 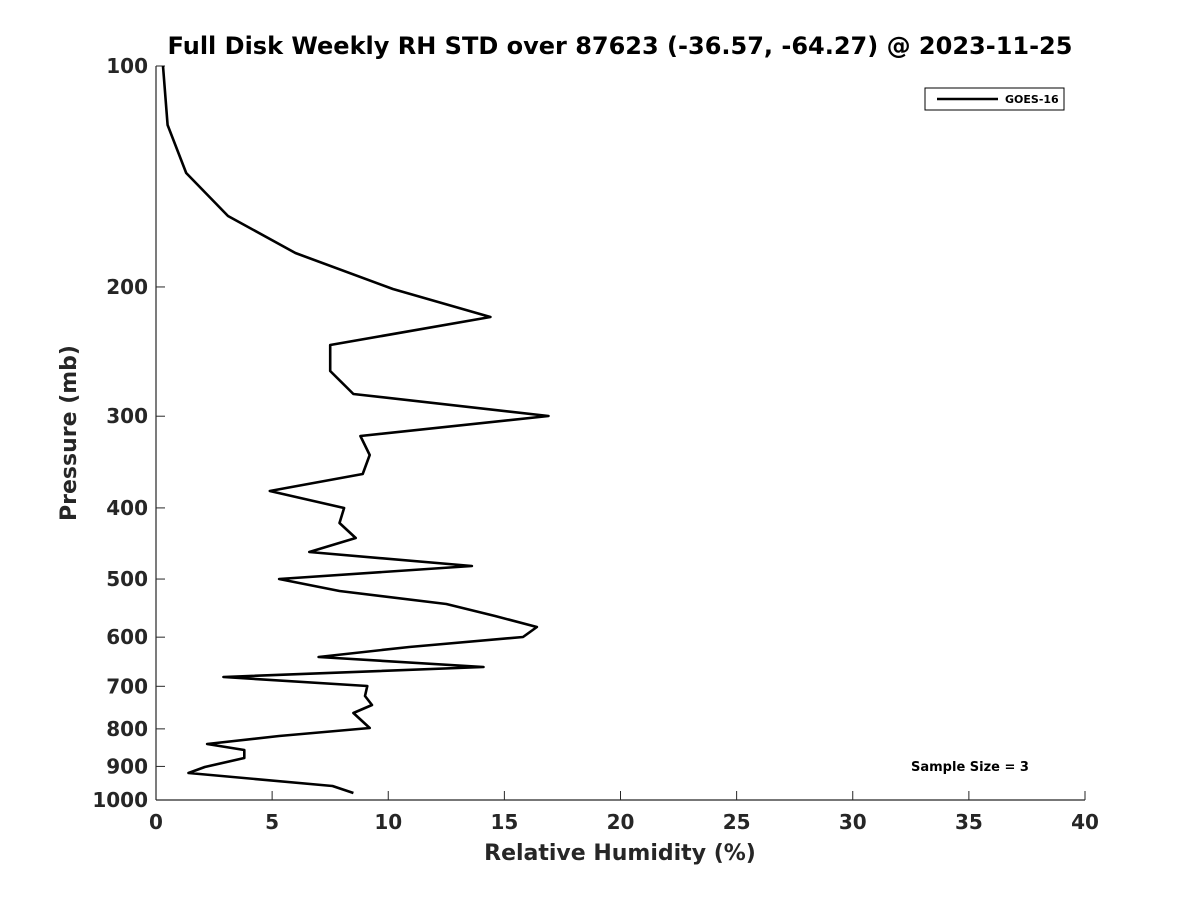 I want to click on y-axis-label: Pressure (mb), so click(x=69, y=433).